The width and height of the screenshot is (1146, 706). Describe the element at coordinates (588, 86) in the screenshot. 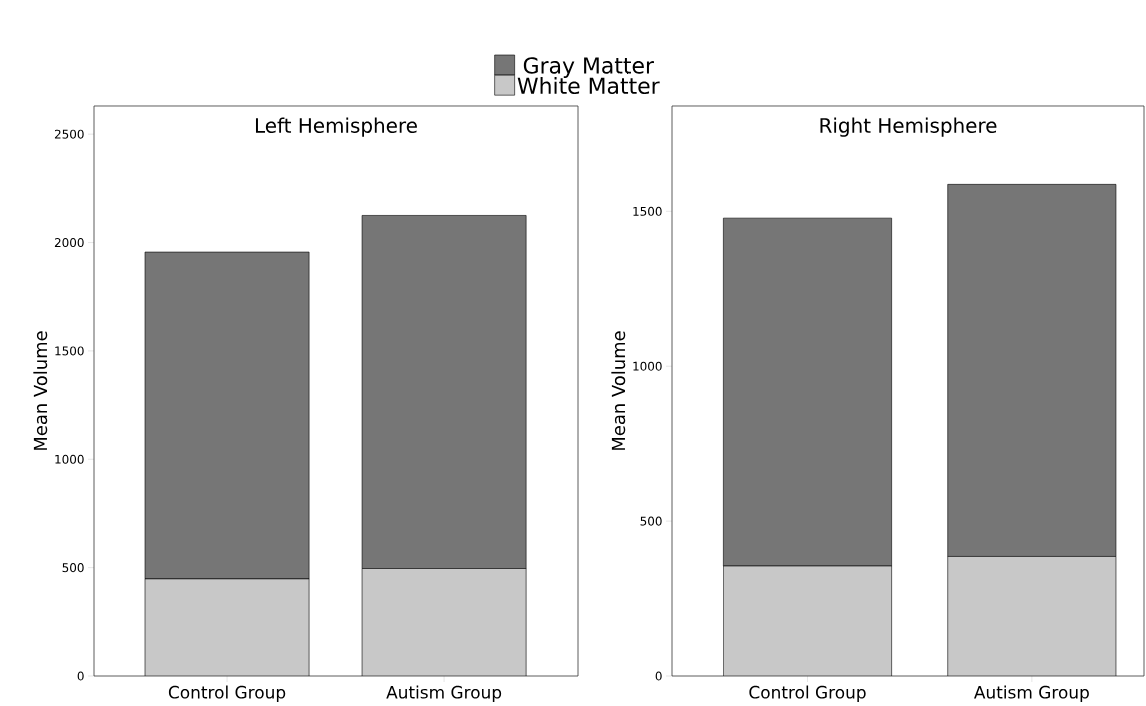

I see `legend-label: White Matter` at that location.